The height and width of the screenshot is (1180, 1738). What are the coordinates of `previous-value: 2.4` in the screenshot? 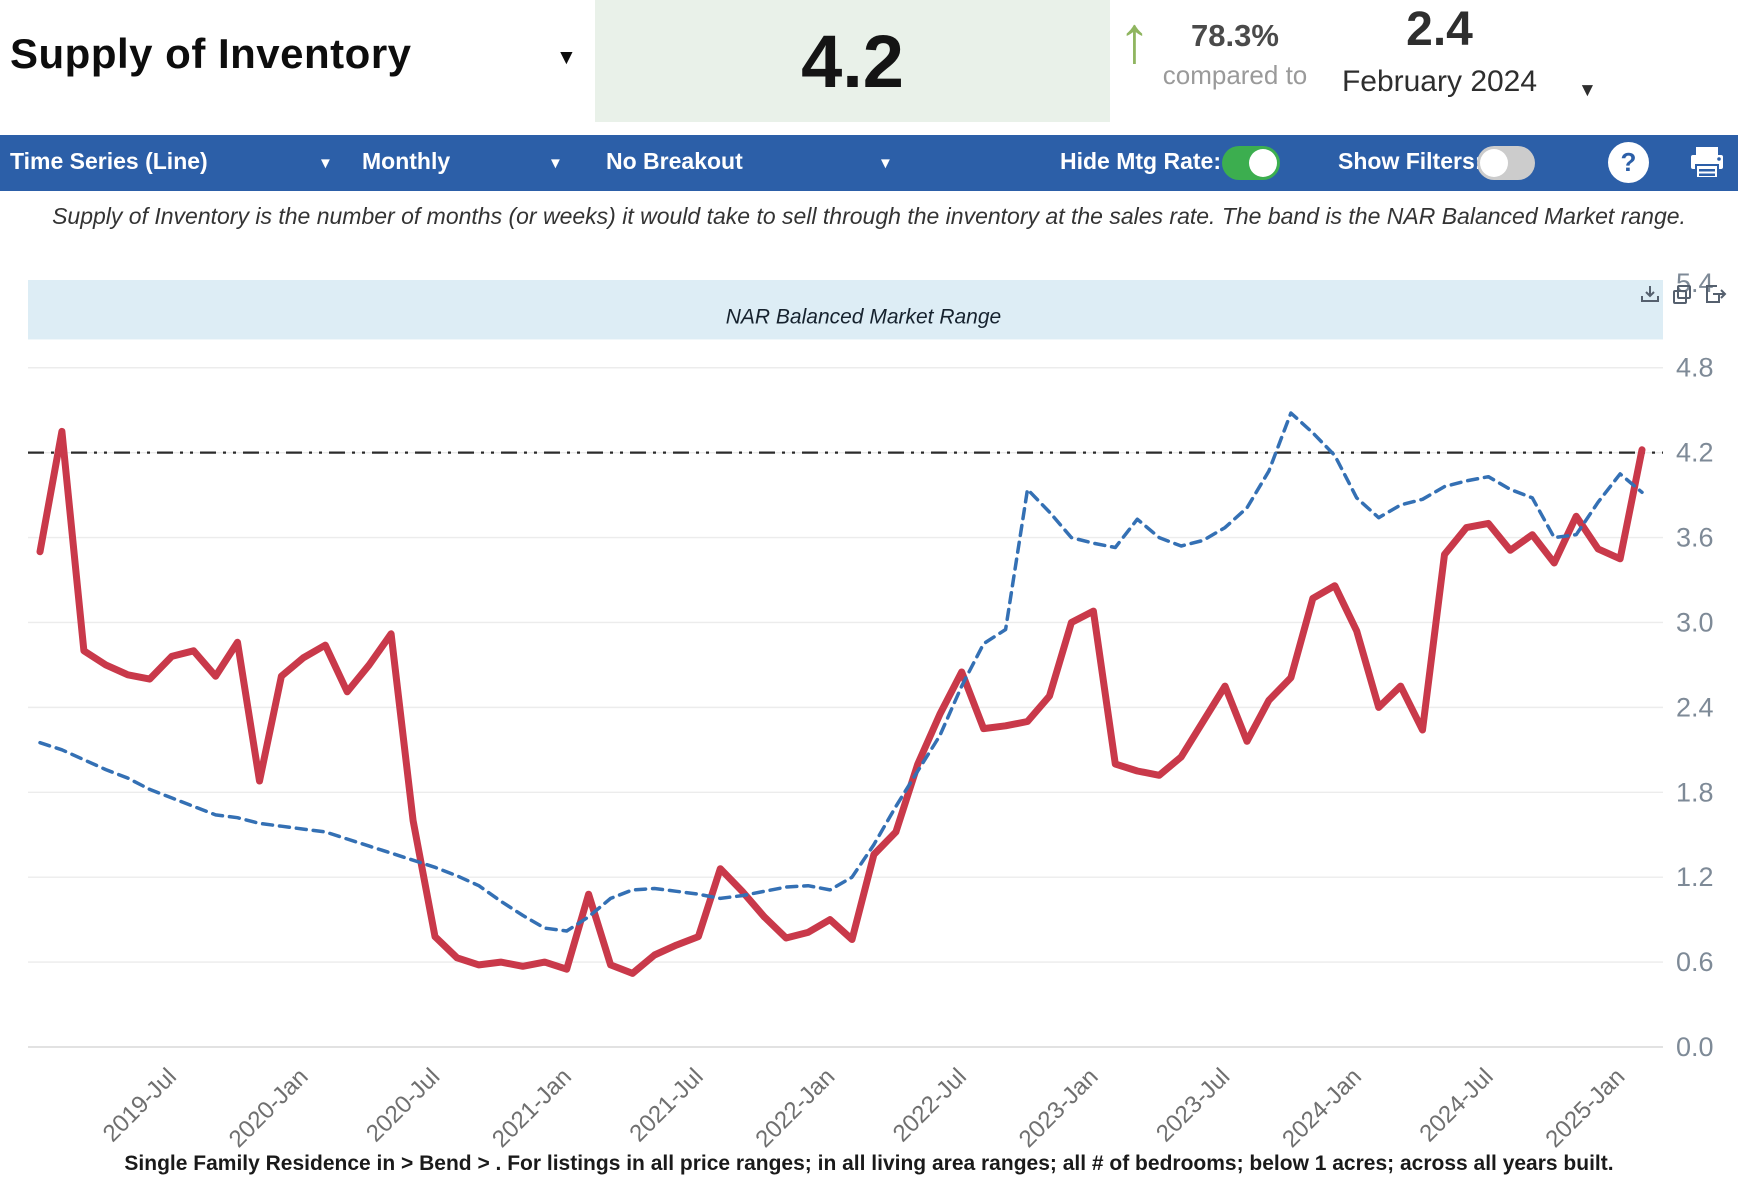 It's located at (1439, 29).